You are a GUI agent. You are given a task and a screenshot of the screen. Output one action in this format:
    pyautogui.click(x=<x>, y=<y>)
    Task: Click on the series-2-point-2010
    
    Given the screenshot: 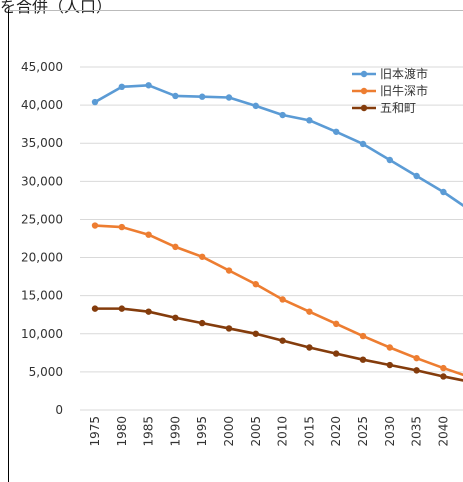 What is the action you would take?
    pyautogui.click(x=282, y=299)
    